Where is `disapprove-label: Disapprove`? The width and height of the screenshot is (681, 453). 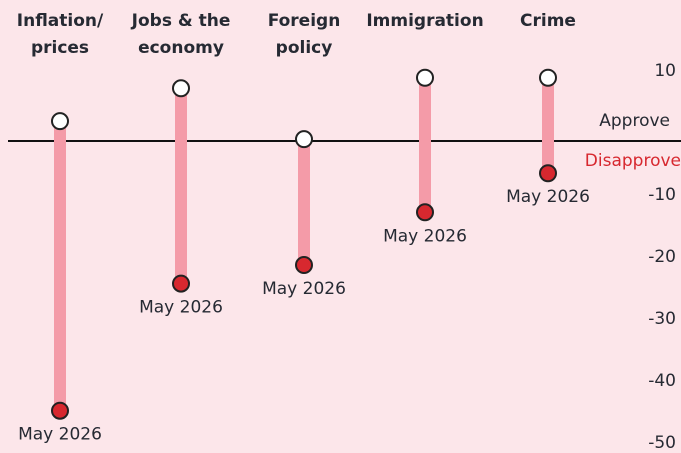
disapprove-label: Disapprove is located at coordinates (633, 161).